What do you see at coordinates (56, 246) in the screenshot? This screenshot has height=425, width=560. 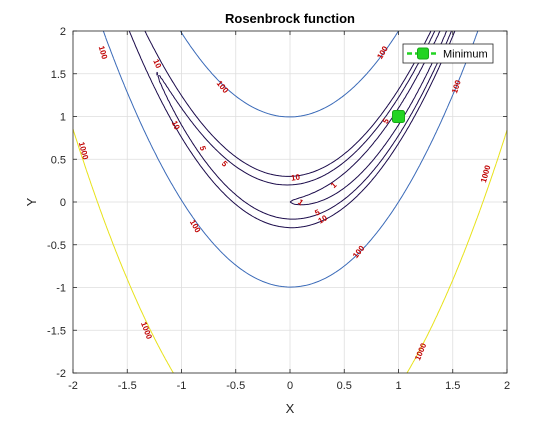 I see `y-tick-label: -0.5` at bounding box center [56, 246].